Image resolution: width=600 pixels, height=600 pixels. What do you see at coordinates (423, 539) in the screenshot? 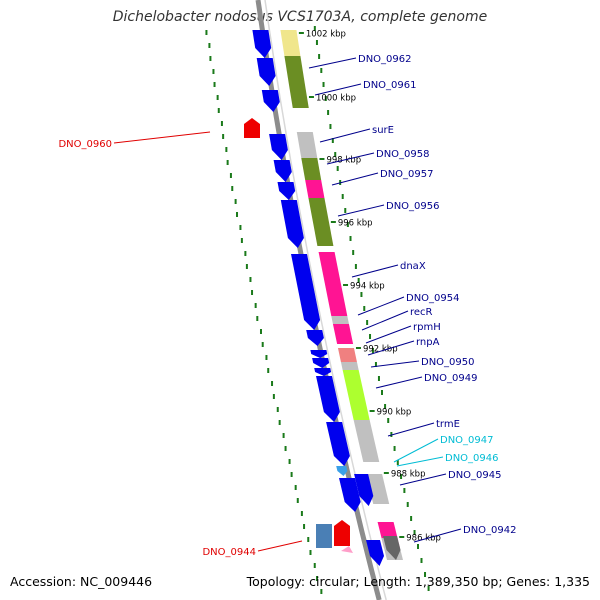
I see `scale-label: 986 kbp` at bounding box center [423, 539].